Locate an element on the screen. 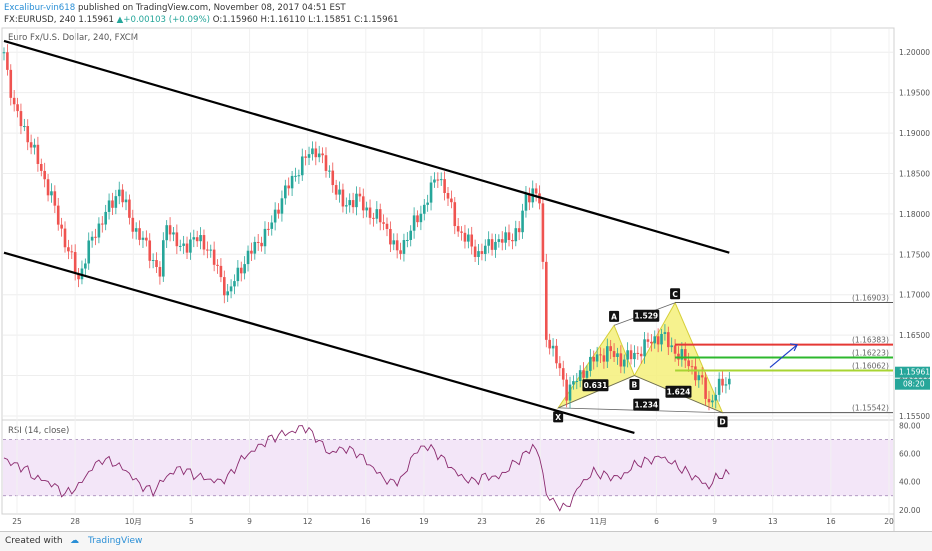 The height and width of the screenshot is (551, 932). time-tick-label: 12 is located at coordinates (308, 521).